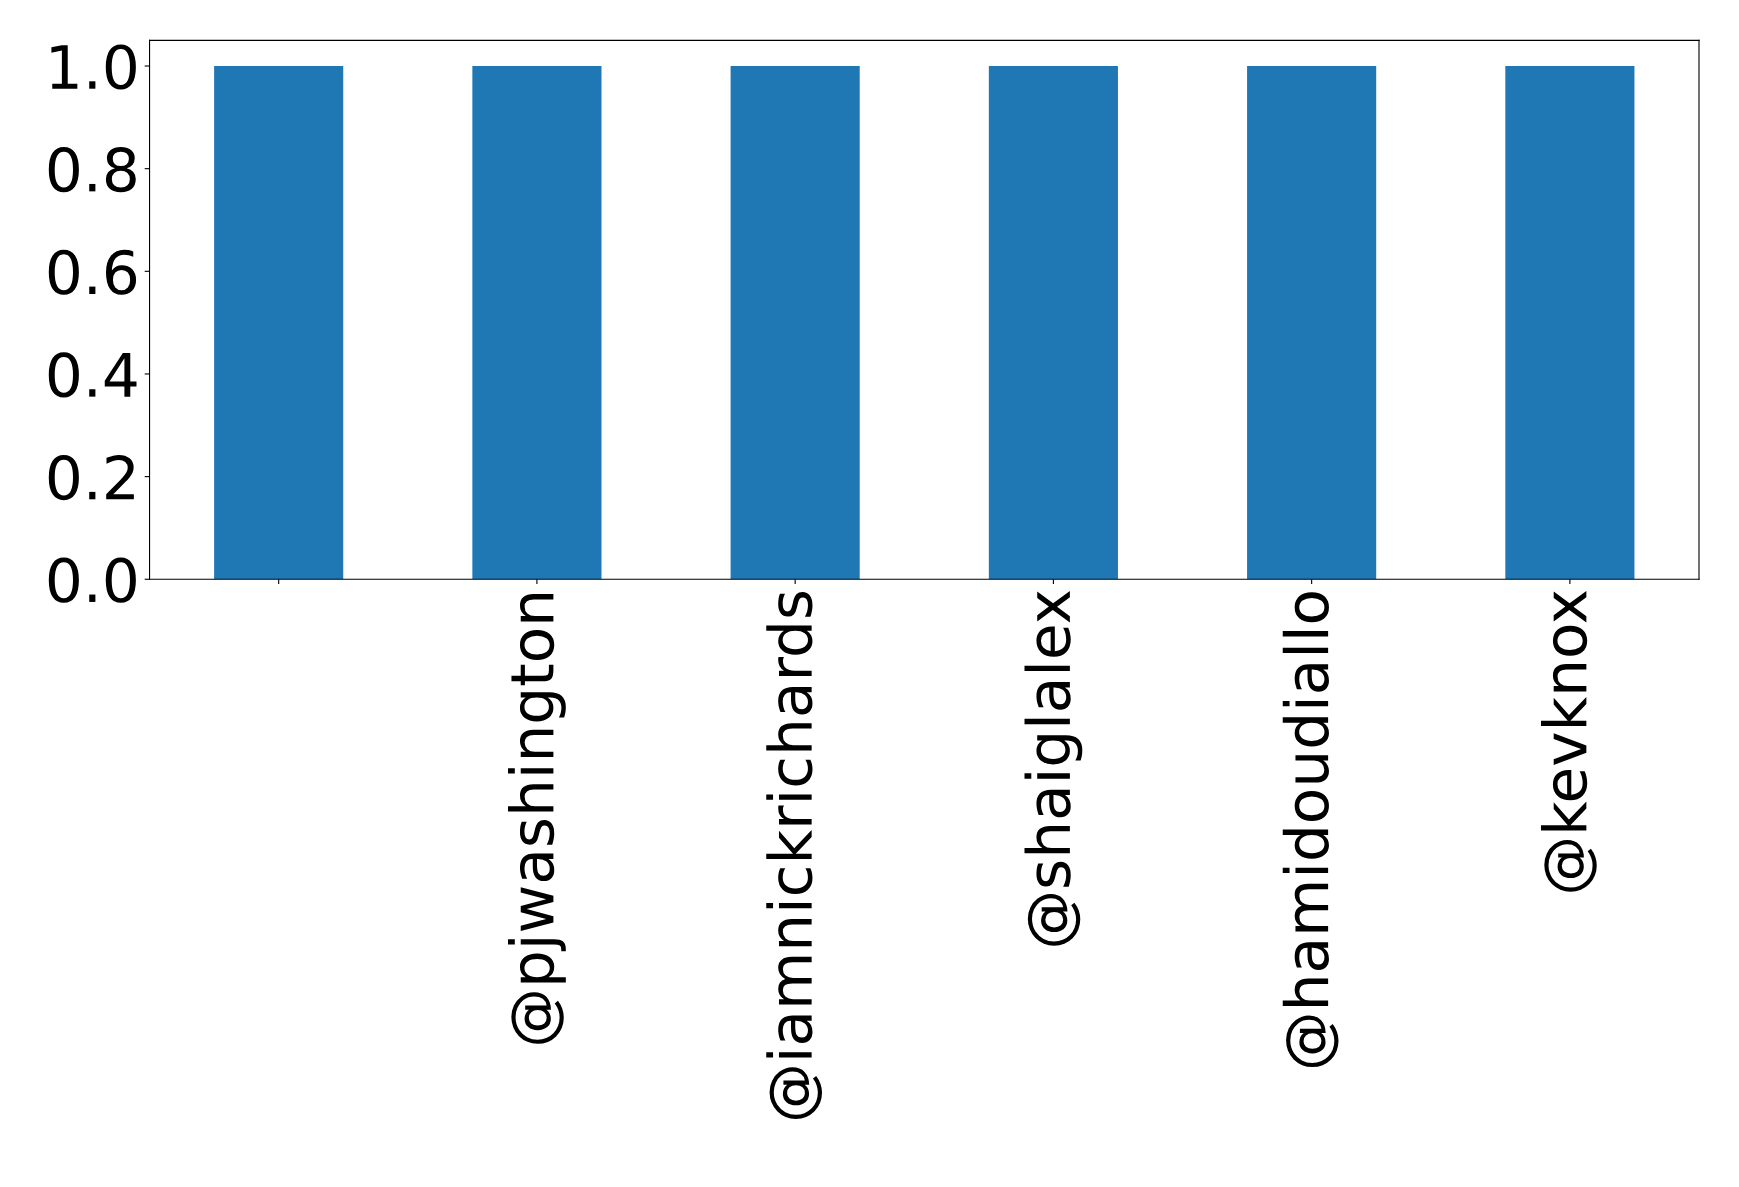  I want to click on x-tick-label: @iamnickrichards, so click(794, 855).